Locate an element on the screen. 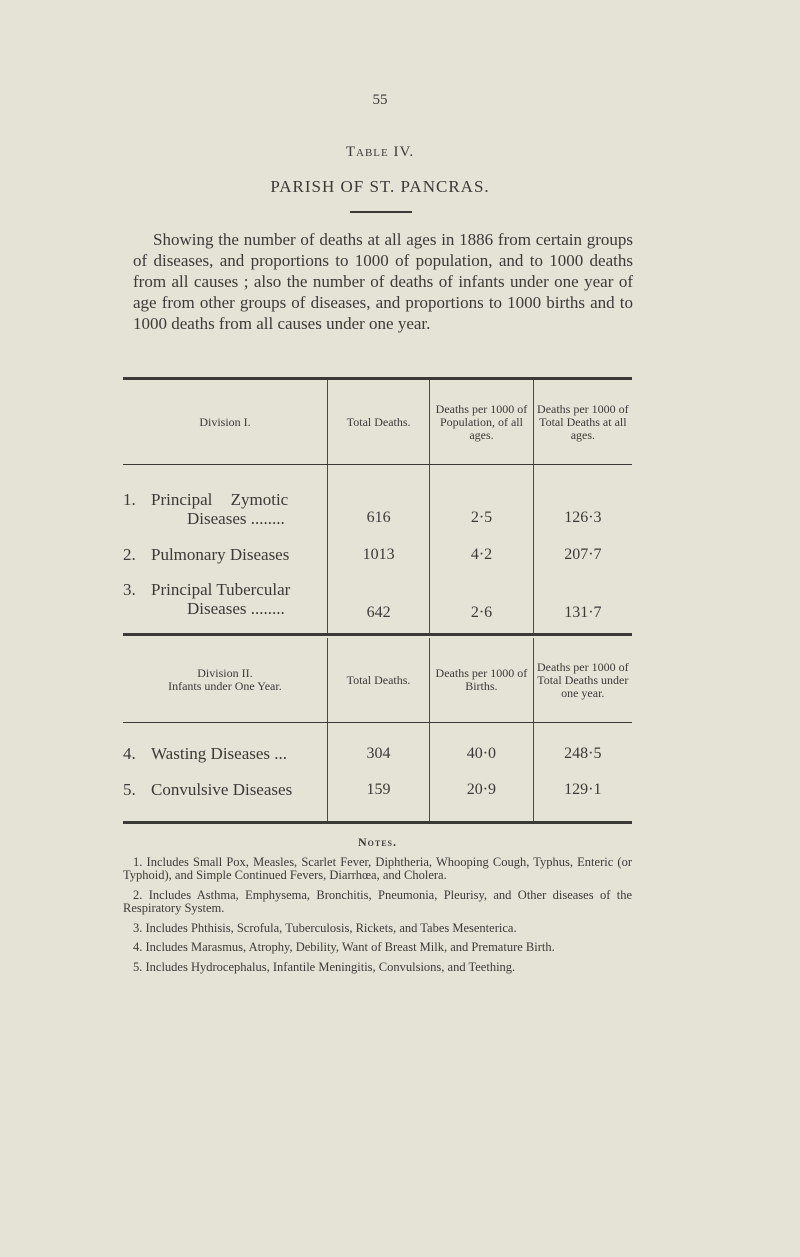 This screenshot has width=800, height=1257. notes-heading: Notes. is located at coordinates (377, 842).